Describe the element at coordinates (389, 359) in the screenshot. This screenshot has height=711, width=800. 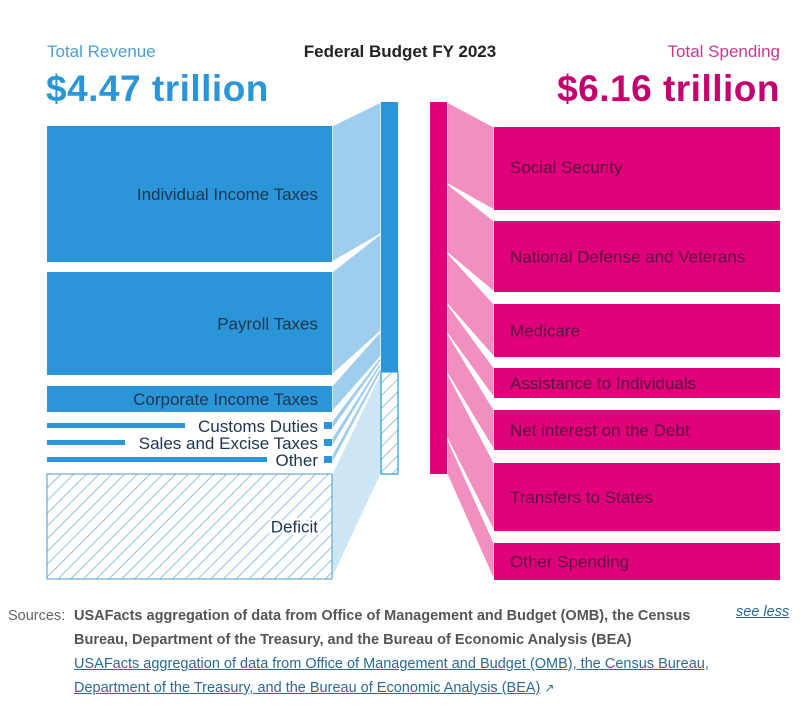
I see `stack-segment-customs-duties` at that location.